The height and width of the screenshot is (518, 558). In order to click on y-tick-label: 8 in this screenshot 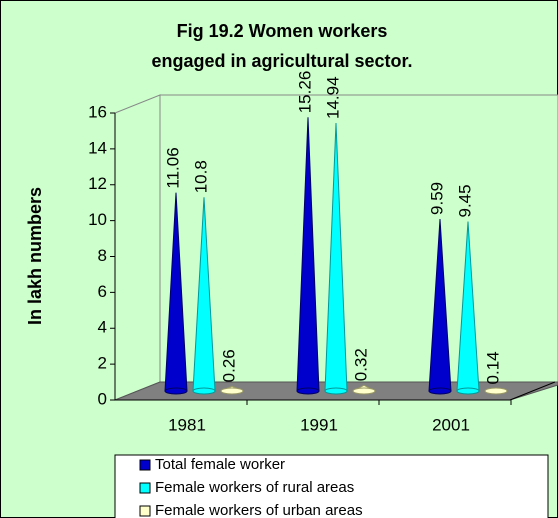, I will do `click(102, 255)`.